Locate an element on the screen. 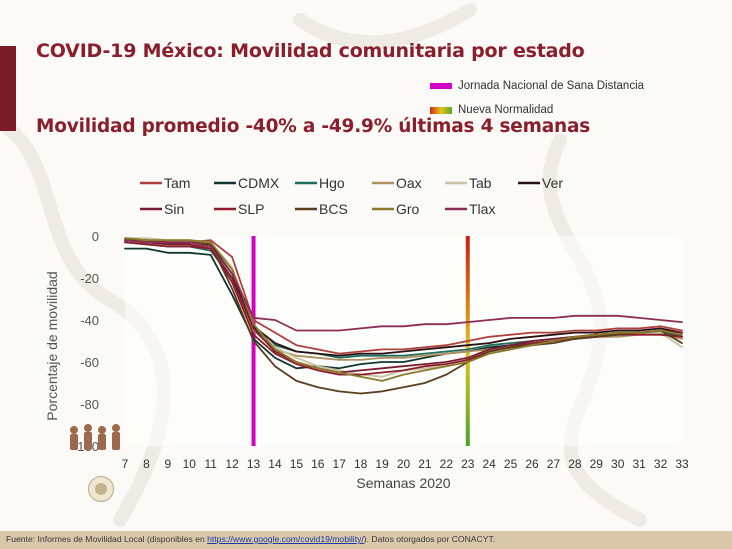  x-tick-label: 31 is located at coordinates (639, 464).